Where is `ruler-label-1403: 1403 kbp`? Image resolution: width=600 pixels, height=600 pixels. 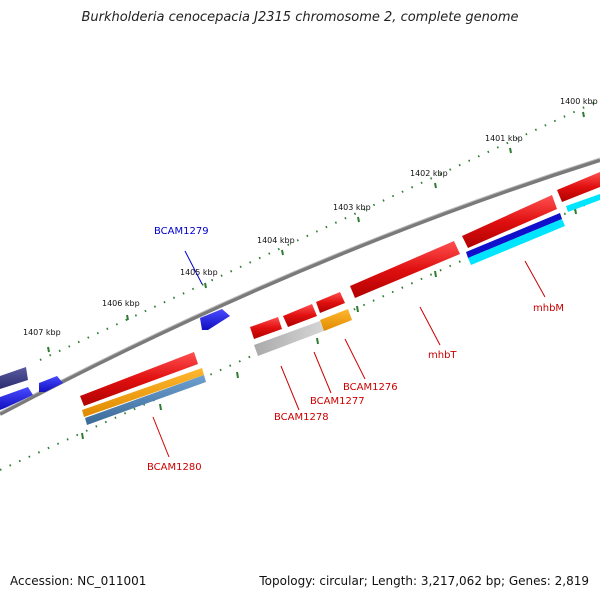
ruler-label-1403: 1403 kbp is located at coordinates (352, 207).